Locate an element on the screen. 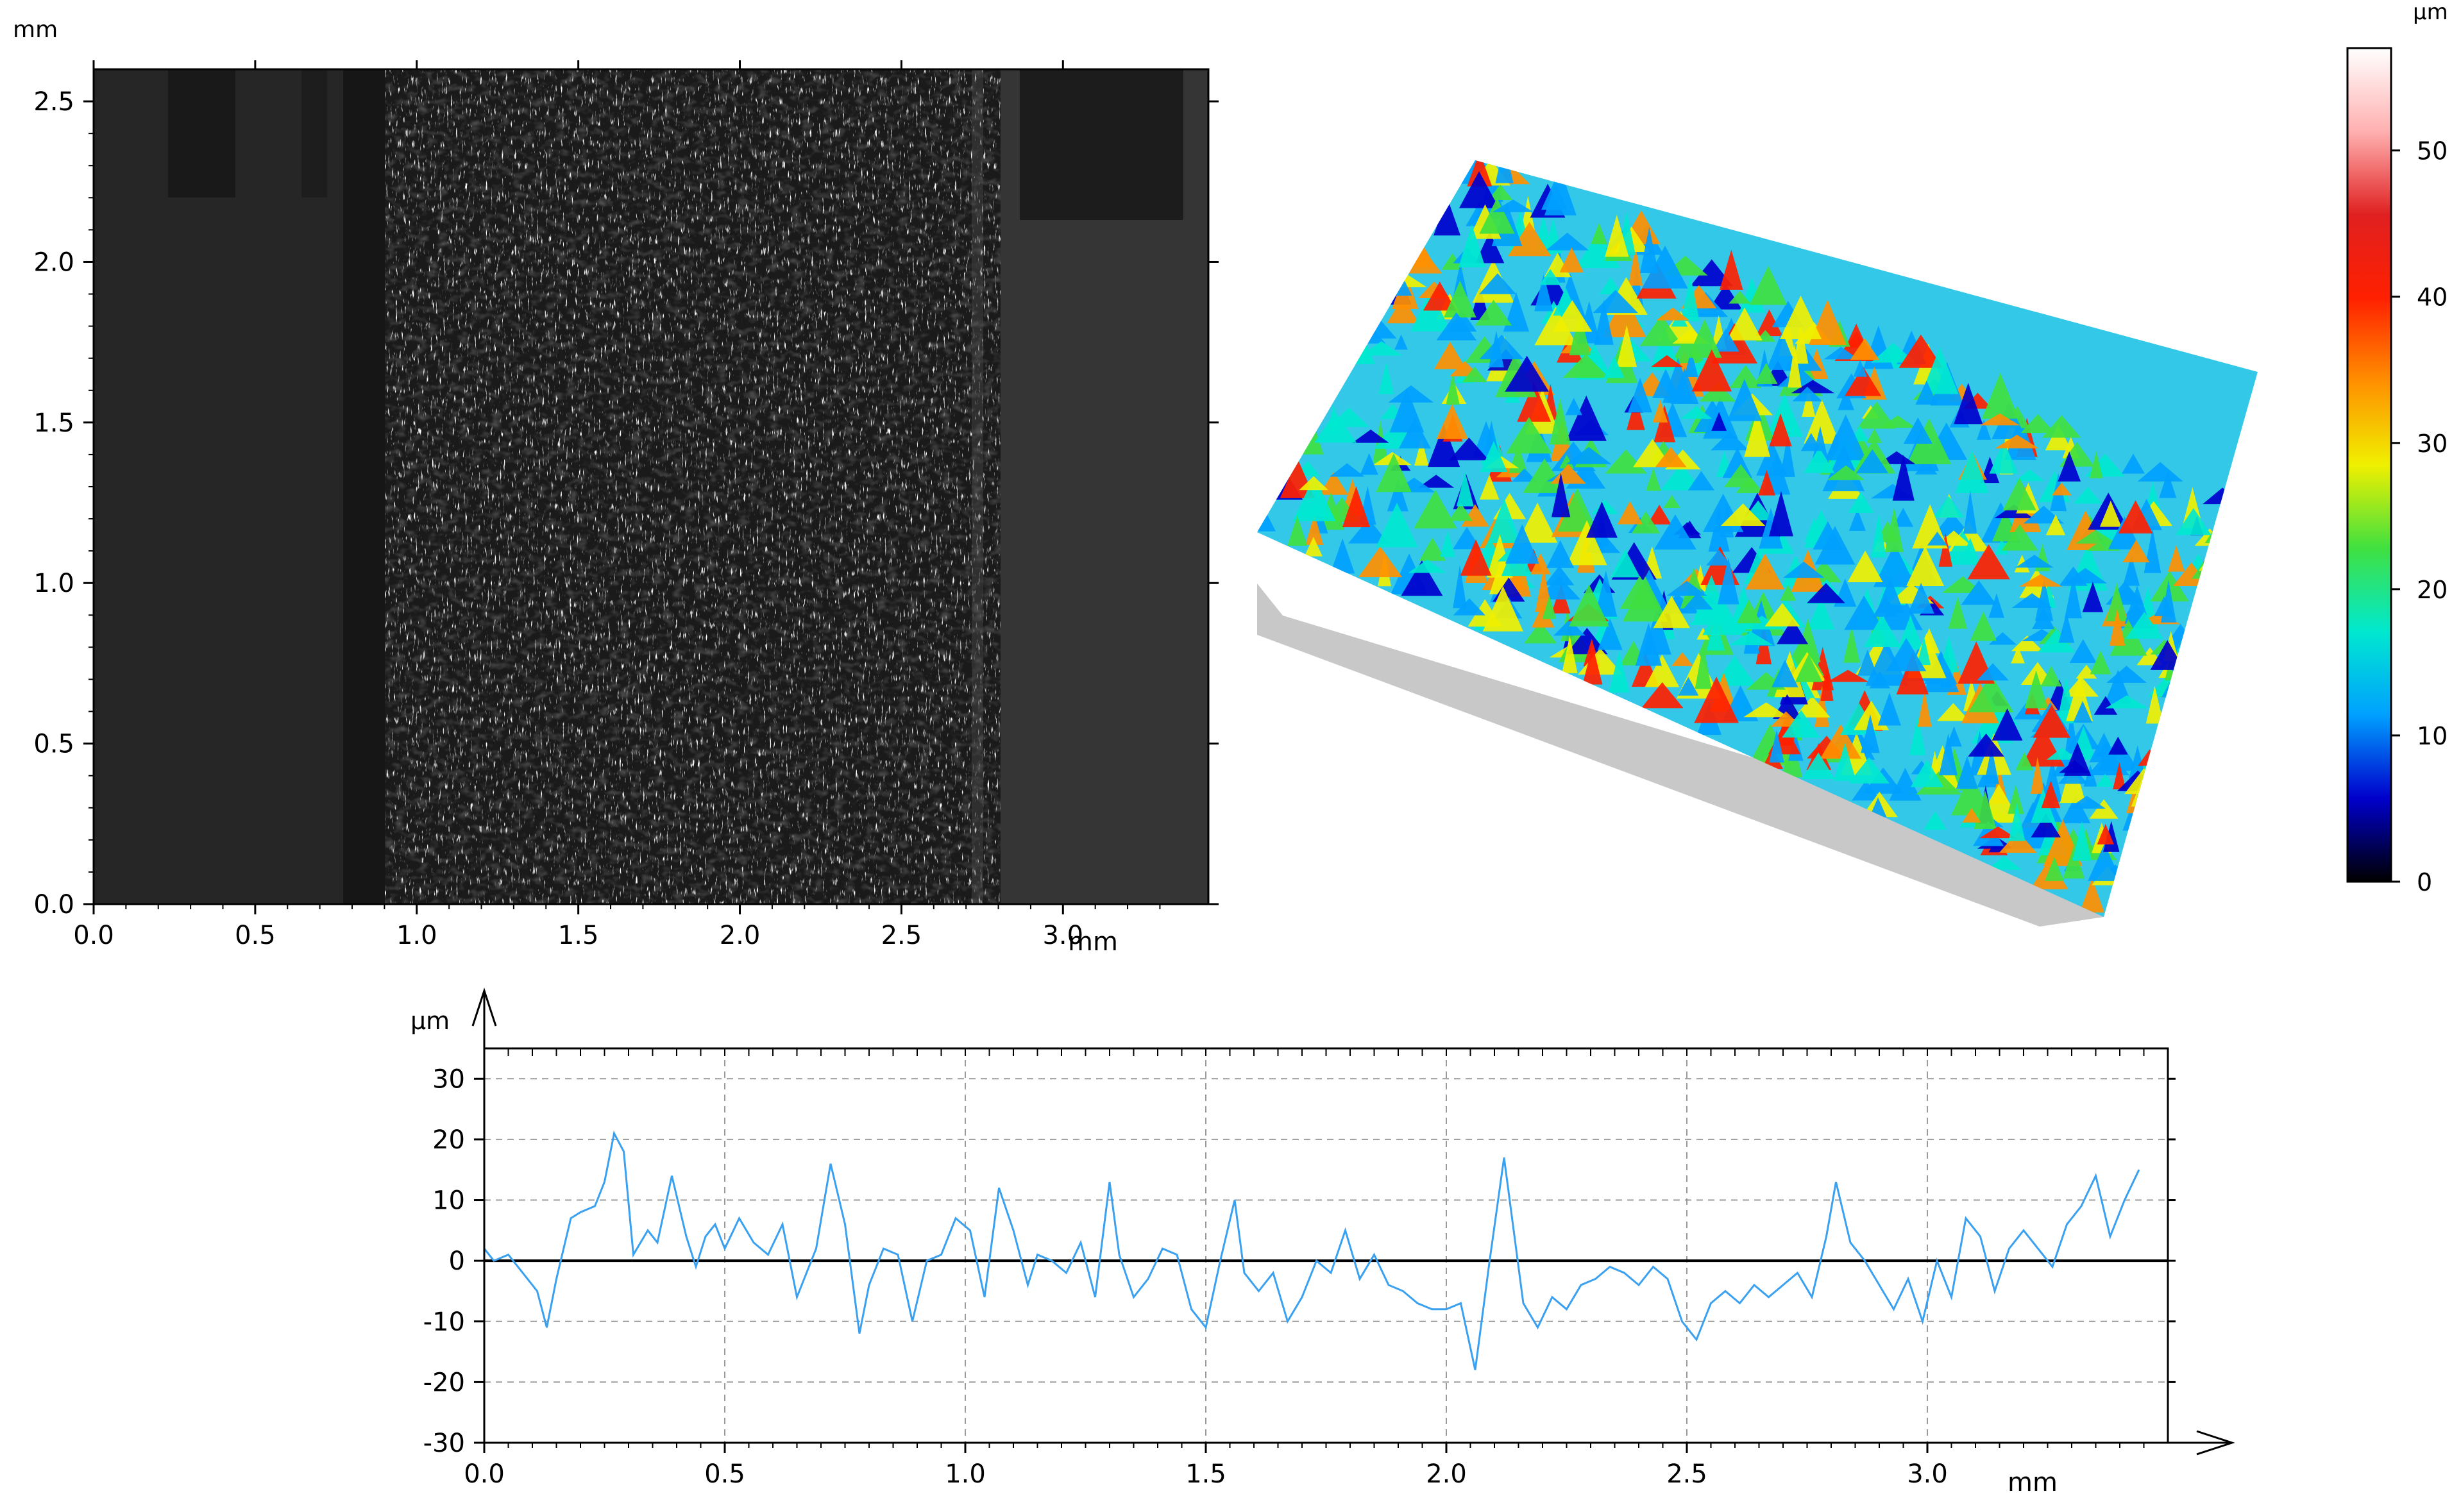 The height and width of the screenshot is (1512, 2461). left-region is located at coordinates (233, 486).